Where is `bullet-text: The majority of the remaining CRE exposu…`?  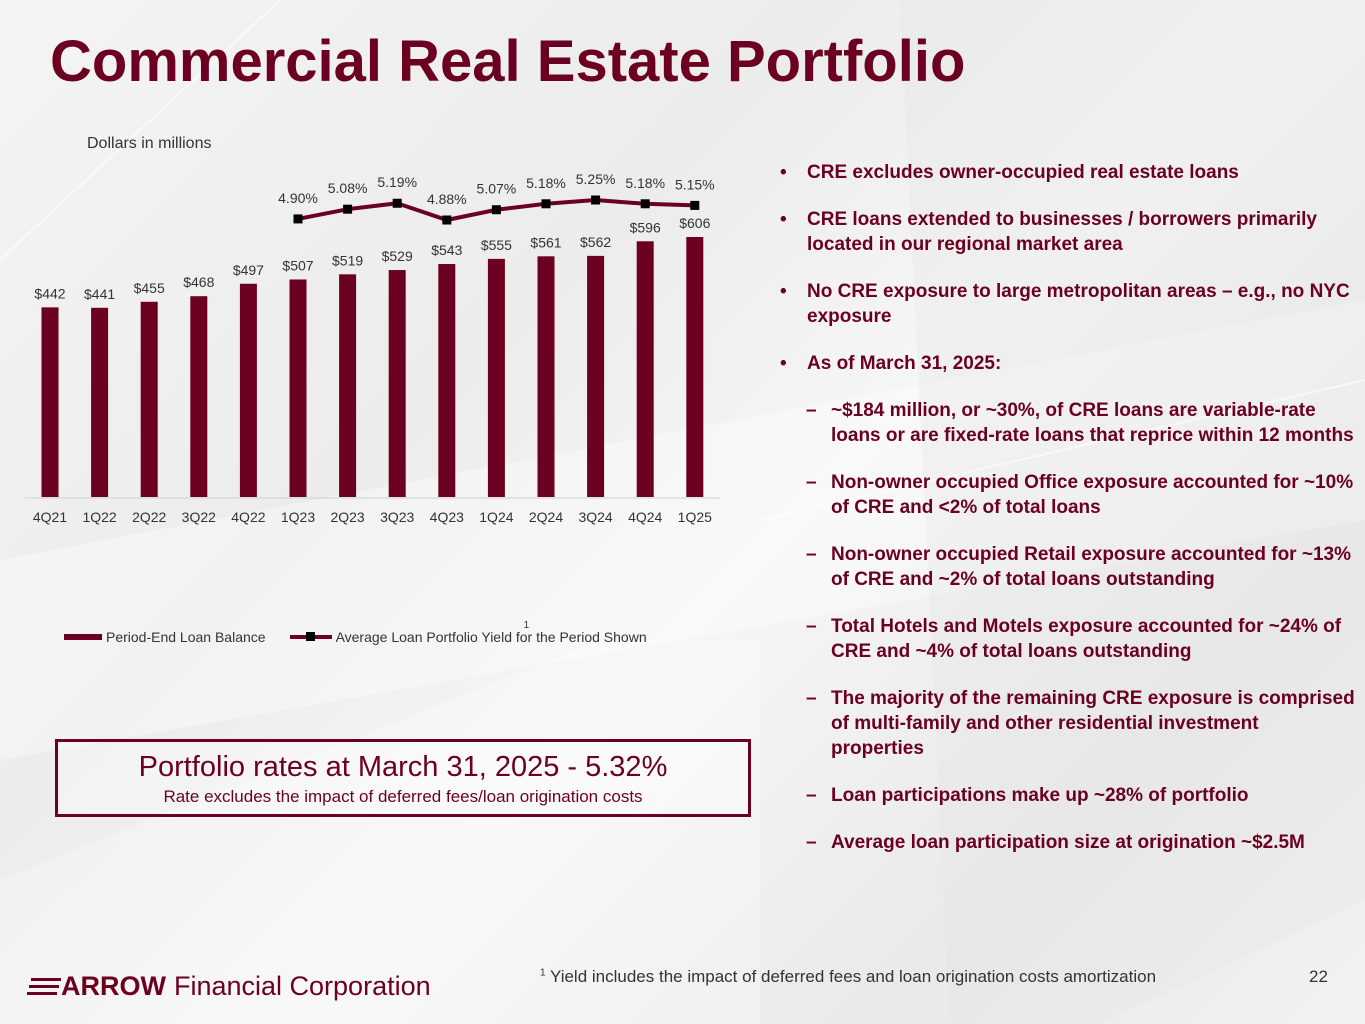 bullet-text: The majority of the remaining CRE exposu… is located at coordinates (1093, 723).